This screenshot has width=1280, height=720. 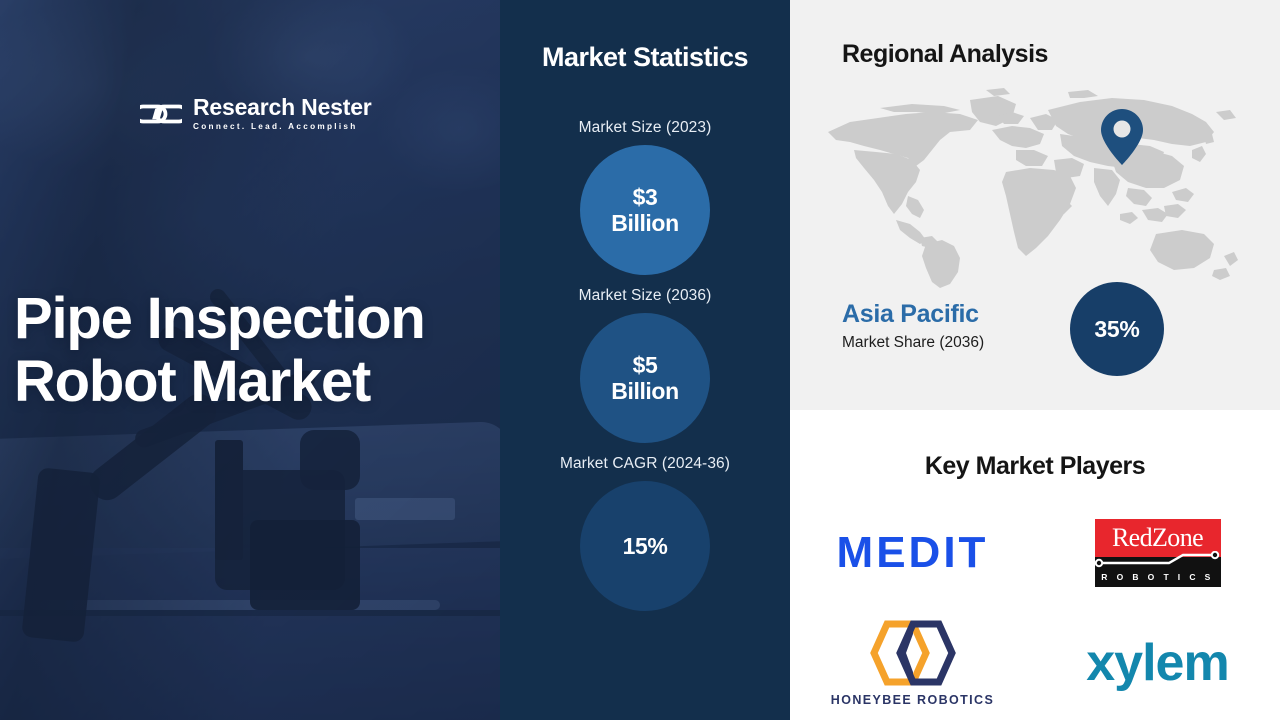 I want to click on logo-medit: MEDIT, so click(x=912, y=553).